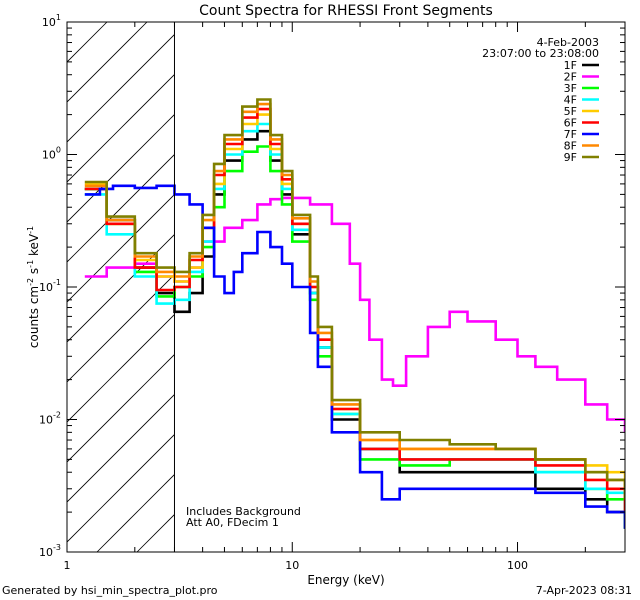  What do you see at coordinates (345, 580) in the screenshot?
I see `x-axis-label: Energy (keV)` at bounding box center [345, 580].